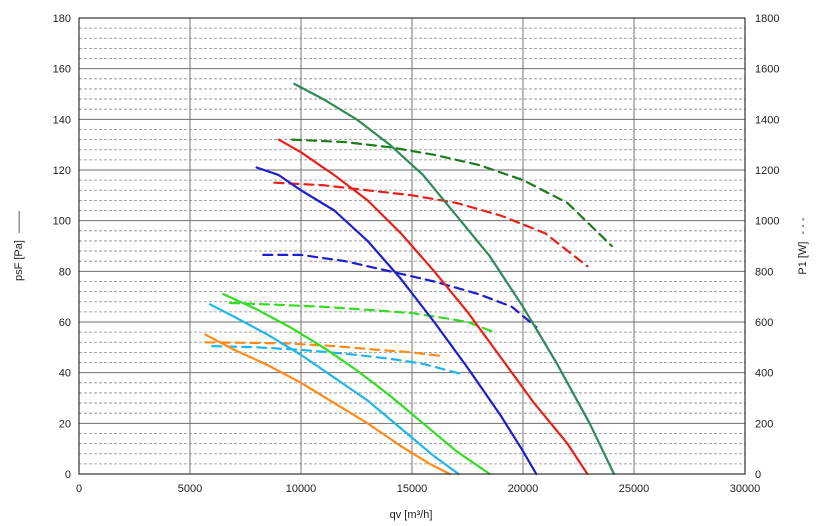  What do you see at coordinates (767, 222) in the screenshot?
I see `y-right-tick-label: 1000` at bounding box center [767, 222].